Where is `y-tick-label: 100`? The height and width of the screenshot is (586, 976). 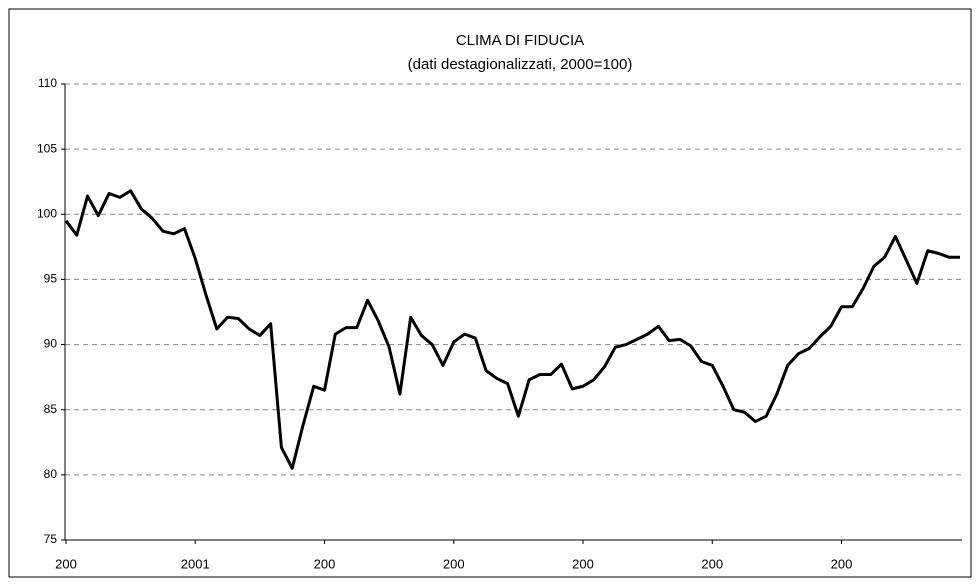 y-tick-label: 100 is located at coordinates (47, 213).